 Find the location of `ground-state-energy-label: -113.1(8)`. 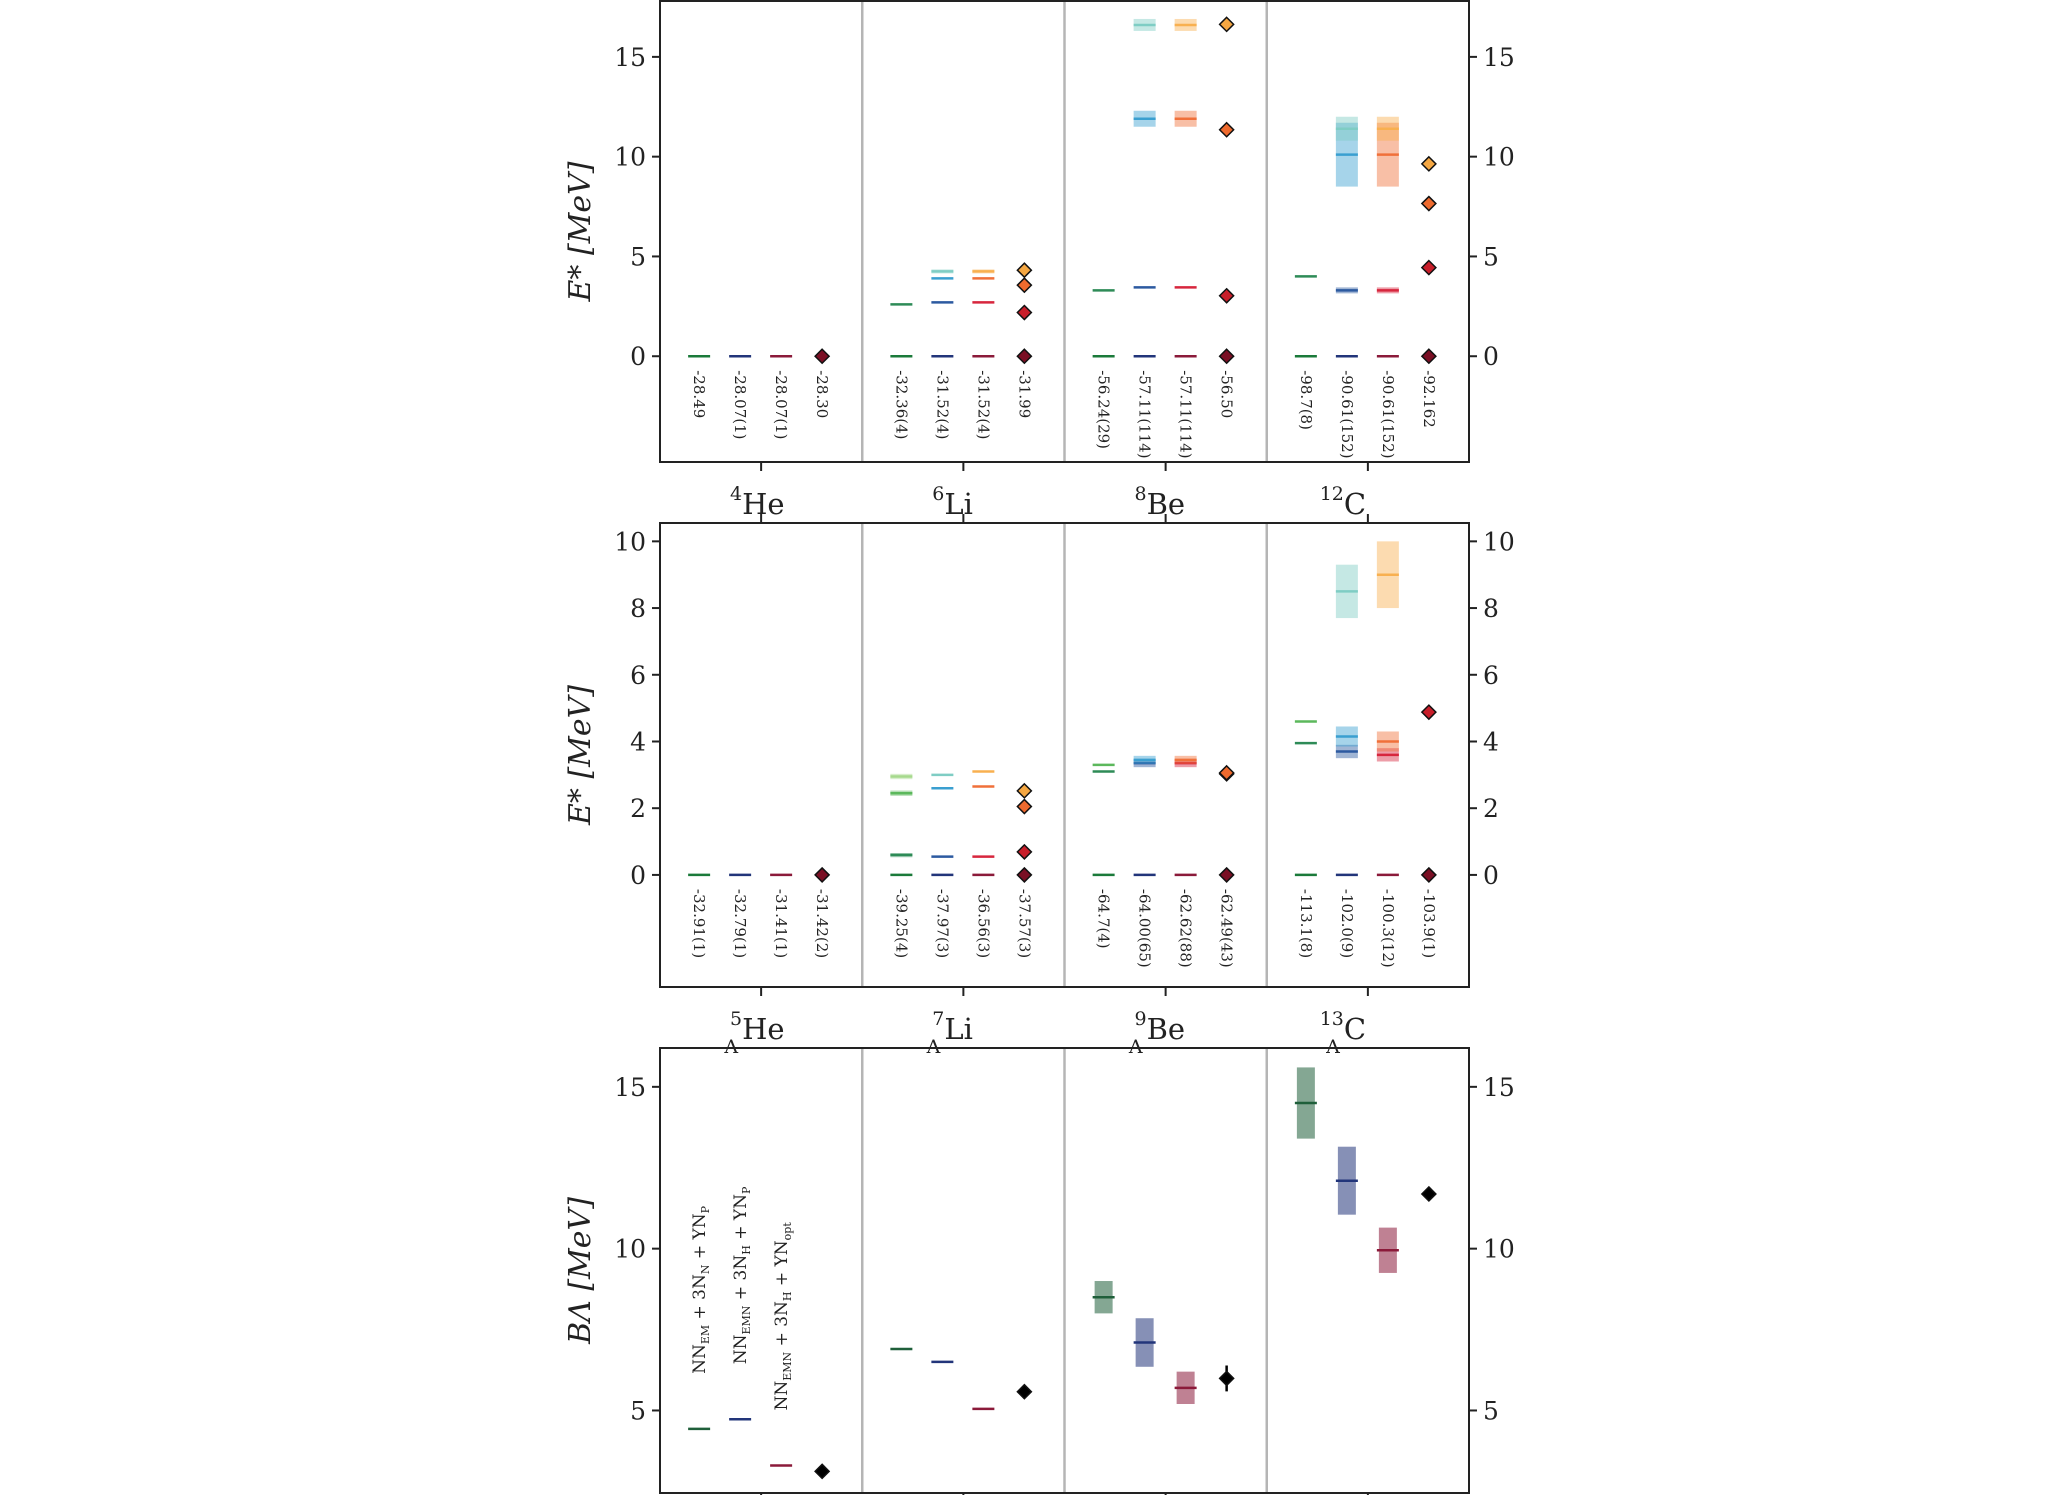

ground-state-energy-label: -113.1(8) is located at coordinates (1306, 923).